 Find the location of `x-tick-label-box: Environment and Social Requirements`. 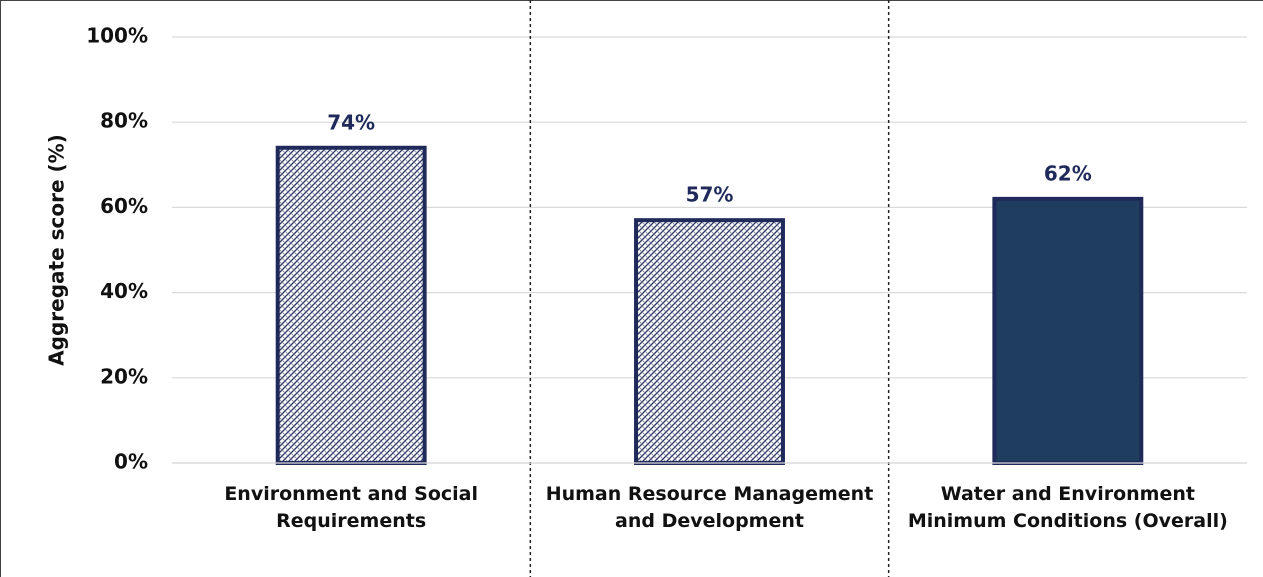

x-tick-label-box: Environment and Social Requirements is located at coordinates (351, 507).